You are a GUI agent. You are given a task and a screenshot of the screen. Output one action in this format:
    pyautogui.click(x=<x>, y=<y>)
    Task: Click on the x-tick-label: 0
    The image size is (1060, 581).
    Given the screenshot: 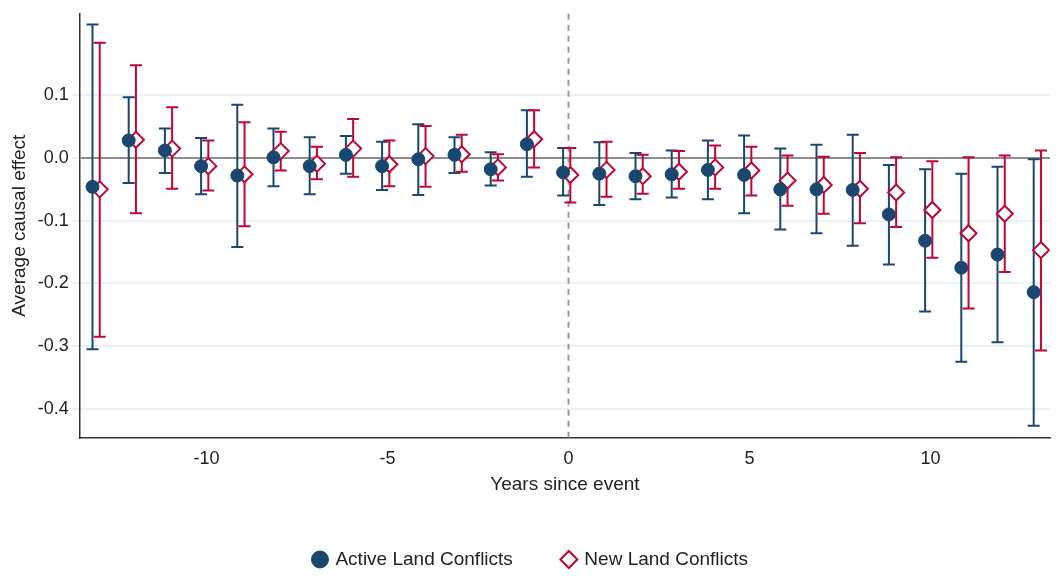 What is the action you would take?
    pyautogui.click(x=568, y=458)
    